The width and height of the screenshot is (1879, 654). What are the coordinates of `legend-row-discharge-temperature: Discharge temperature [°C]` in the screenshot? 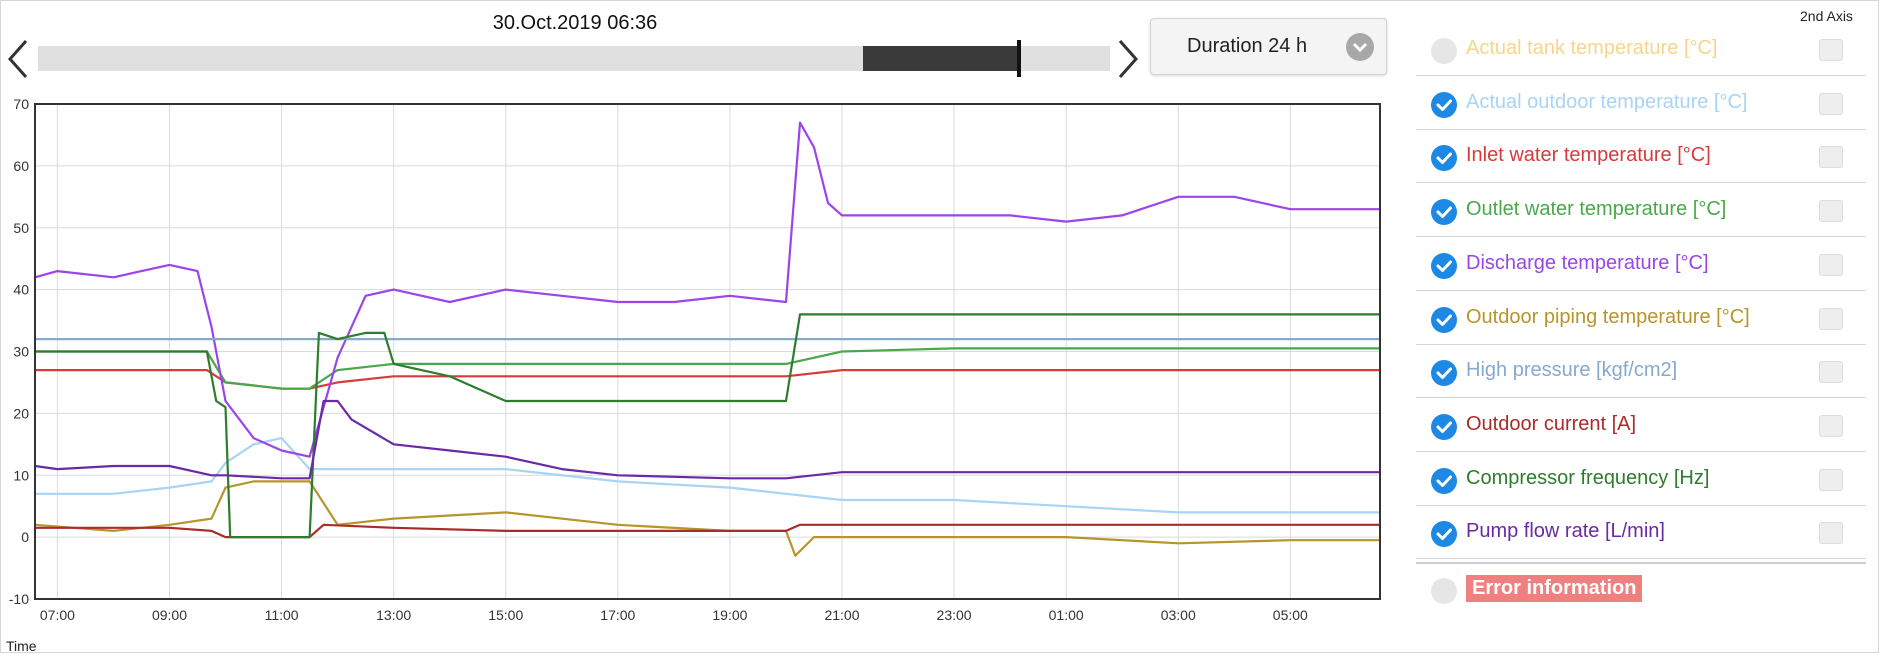 It's located at (1641, 264).